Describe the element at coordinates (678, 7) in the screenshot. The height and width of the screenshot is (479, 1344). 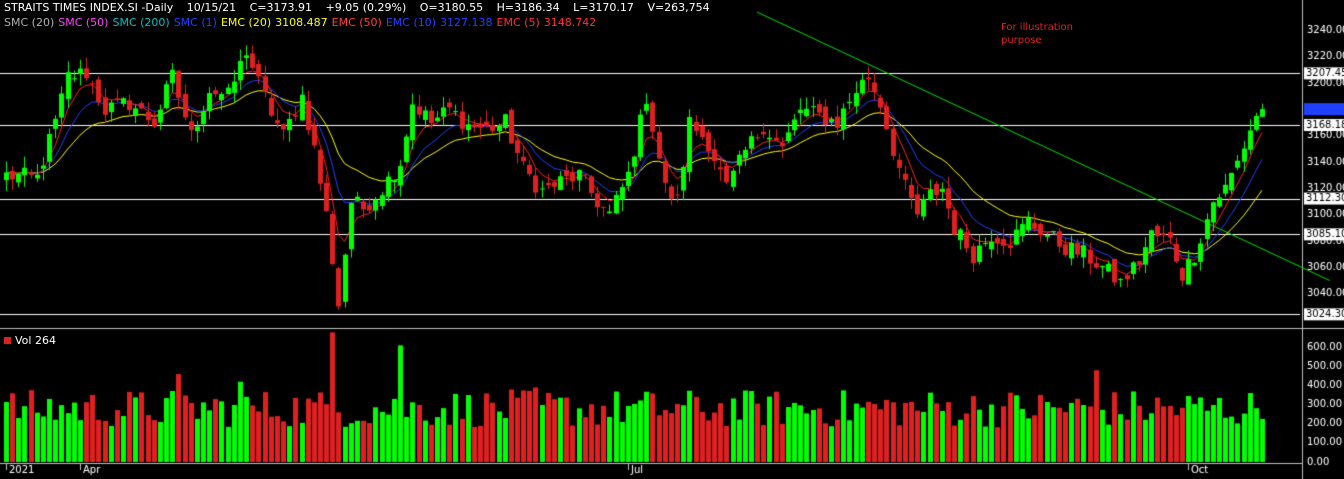
I see `volume-value: V=263,754` at that location.